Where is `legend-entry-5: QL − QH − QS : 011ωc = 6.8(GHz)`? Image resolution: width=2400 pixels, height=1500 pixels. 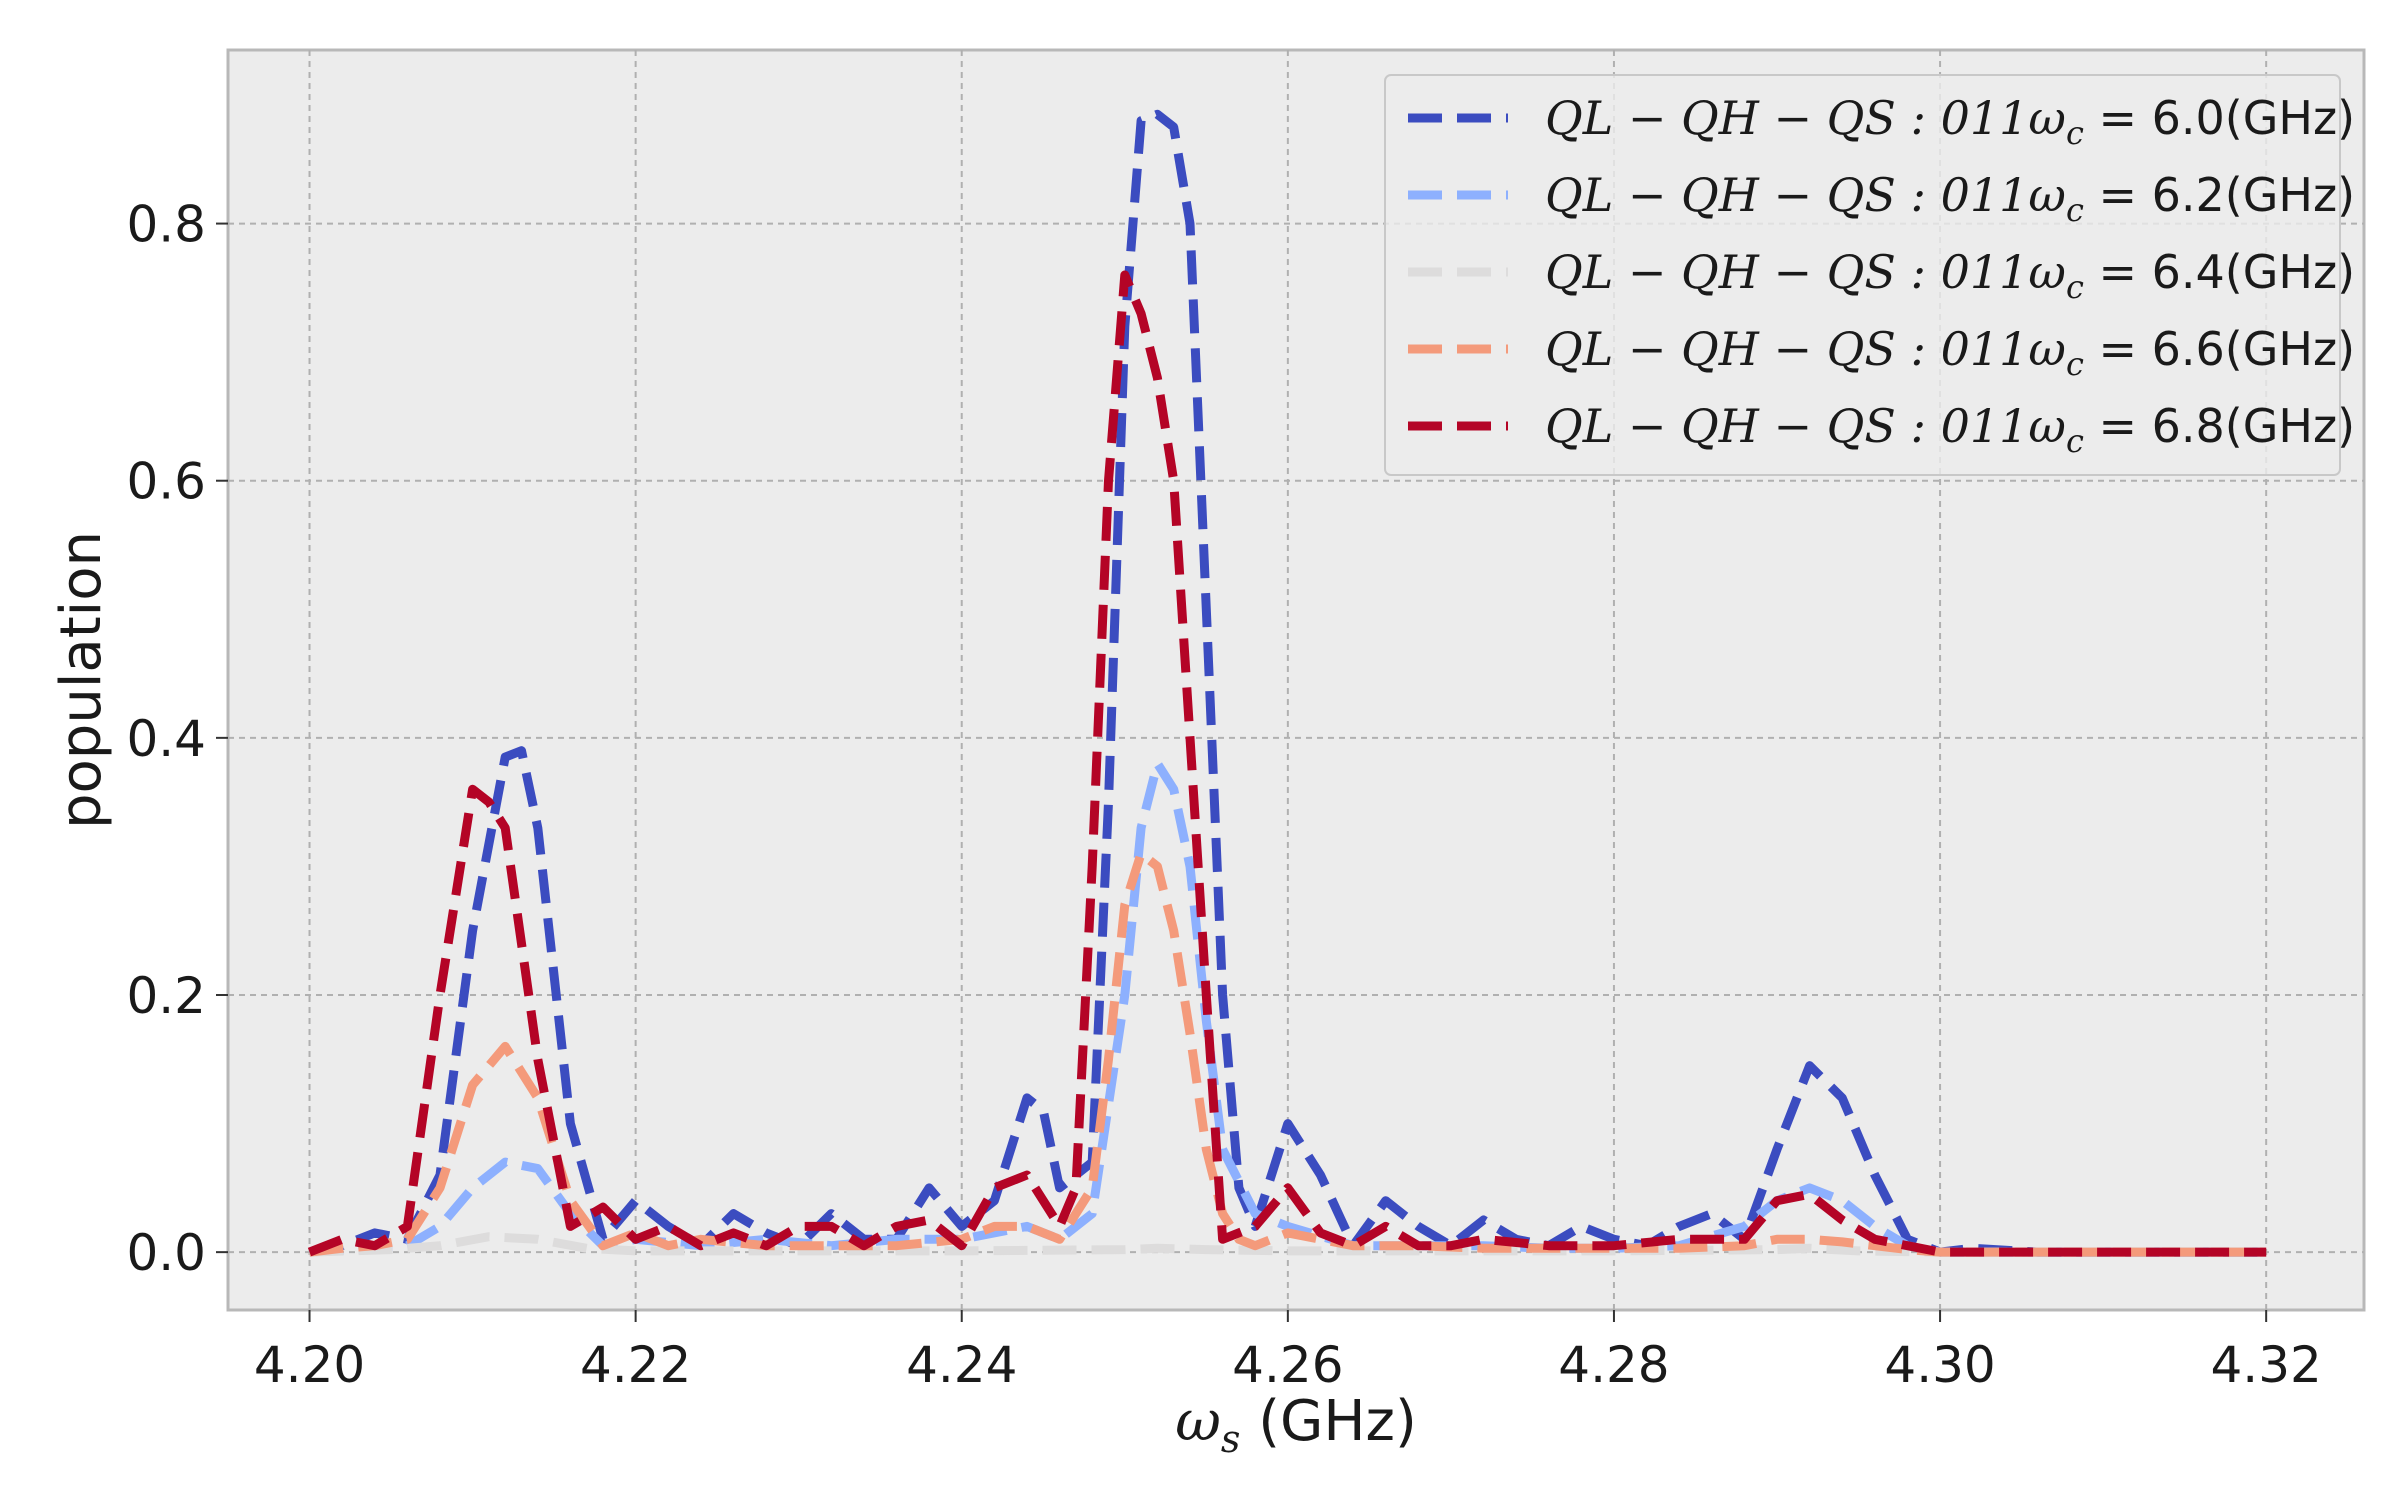 legend-entry-5: QL − QH − QS : 011ωc = 6.8(GHz) is located at coordinates (1881, 429).